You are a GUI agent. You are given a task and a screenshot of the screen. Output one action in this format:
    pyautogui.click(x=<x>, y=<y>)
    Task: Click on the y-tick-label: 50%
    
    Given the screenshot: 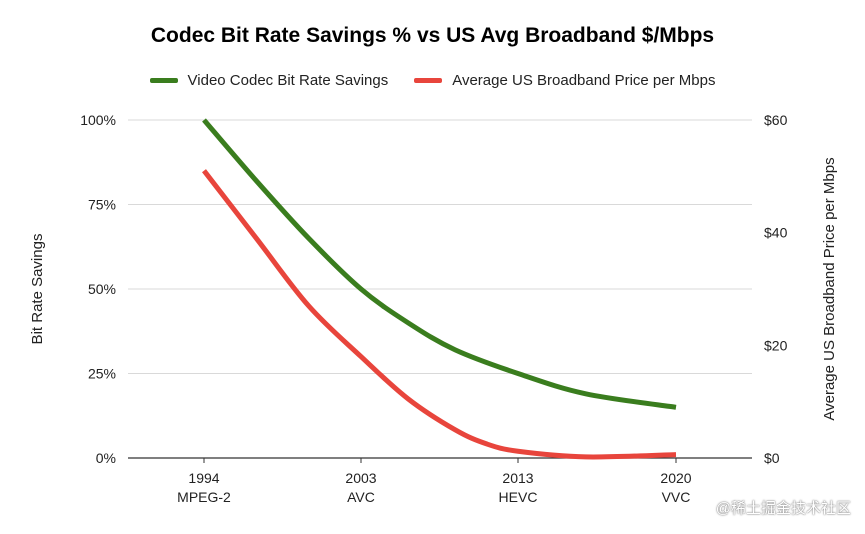 What is the action you would take?
    pyautogui.click(x=102, y=289)
    